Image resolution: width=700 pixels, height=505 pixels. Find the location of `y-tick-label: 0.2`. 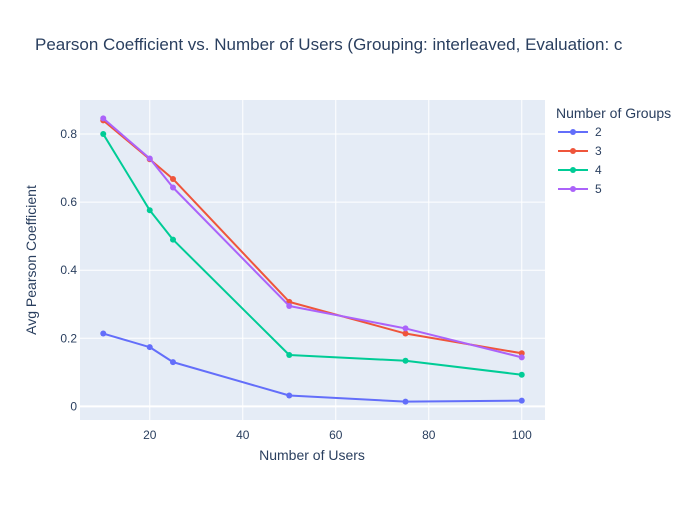

y-tick-label: 0.2 is located at coordinates (68, 338).